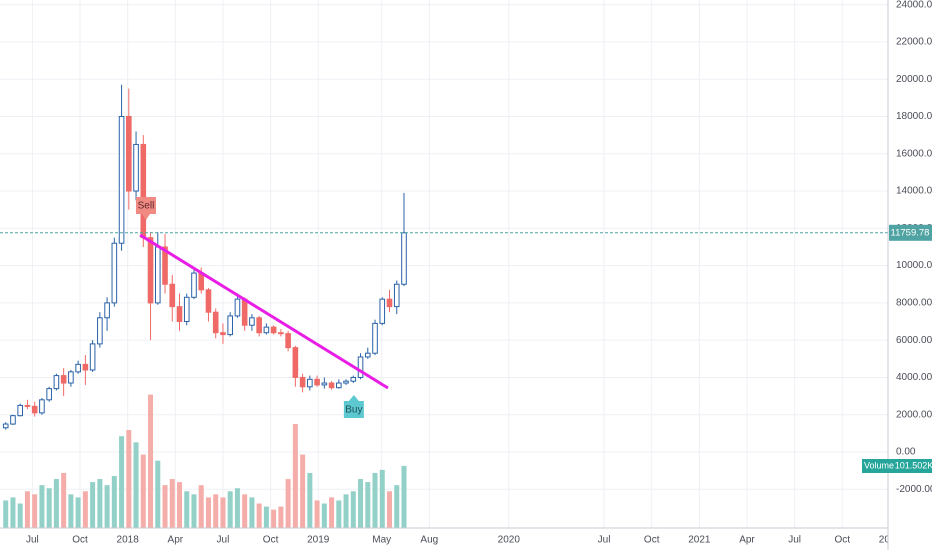 The image size is (932, 550). Describe the element at coordinates (264, 311) in the screenshot. I see `trendline` at that location.